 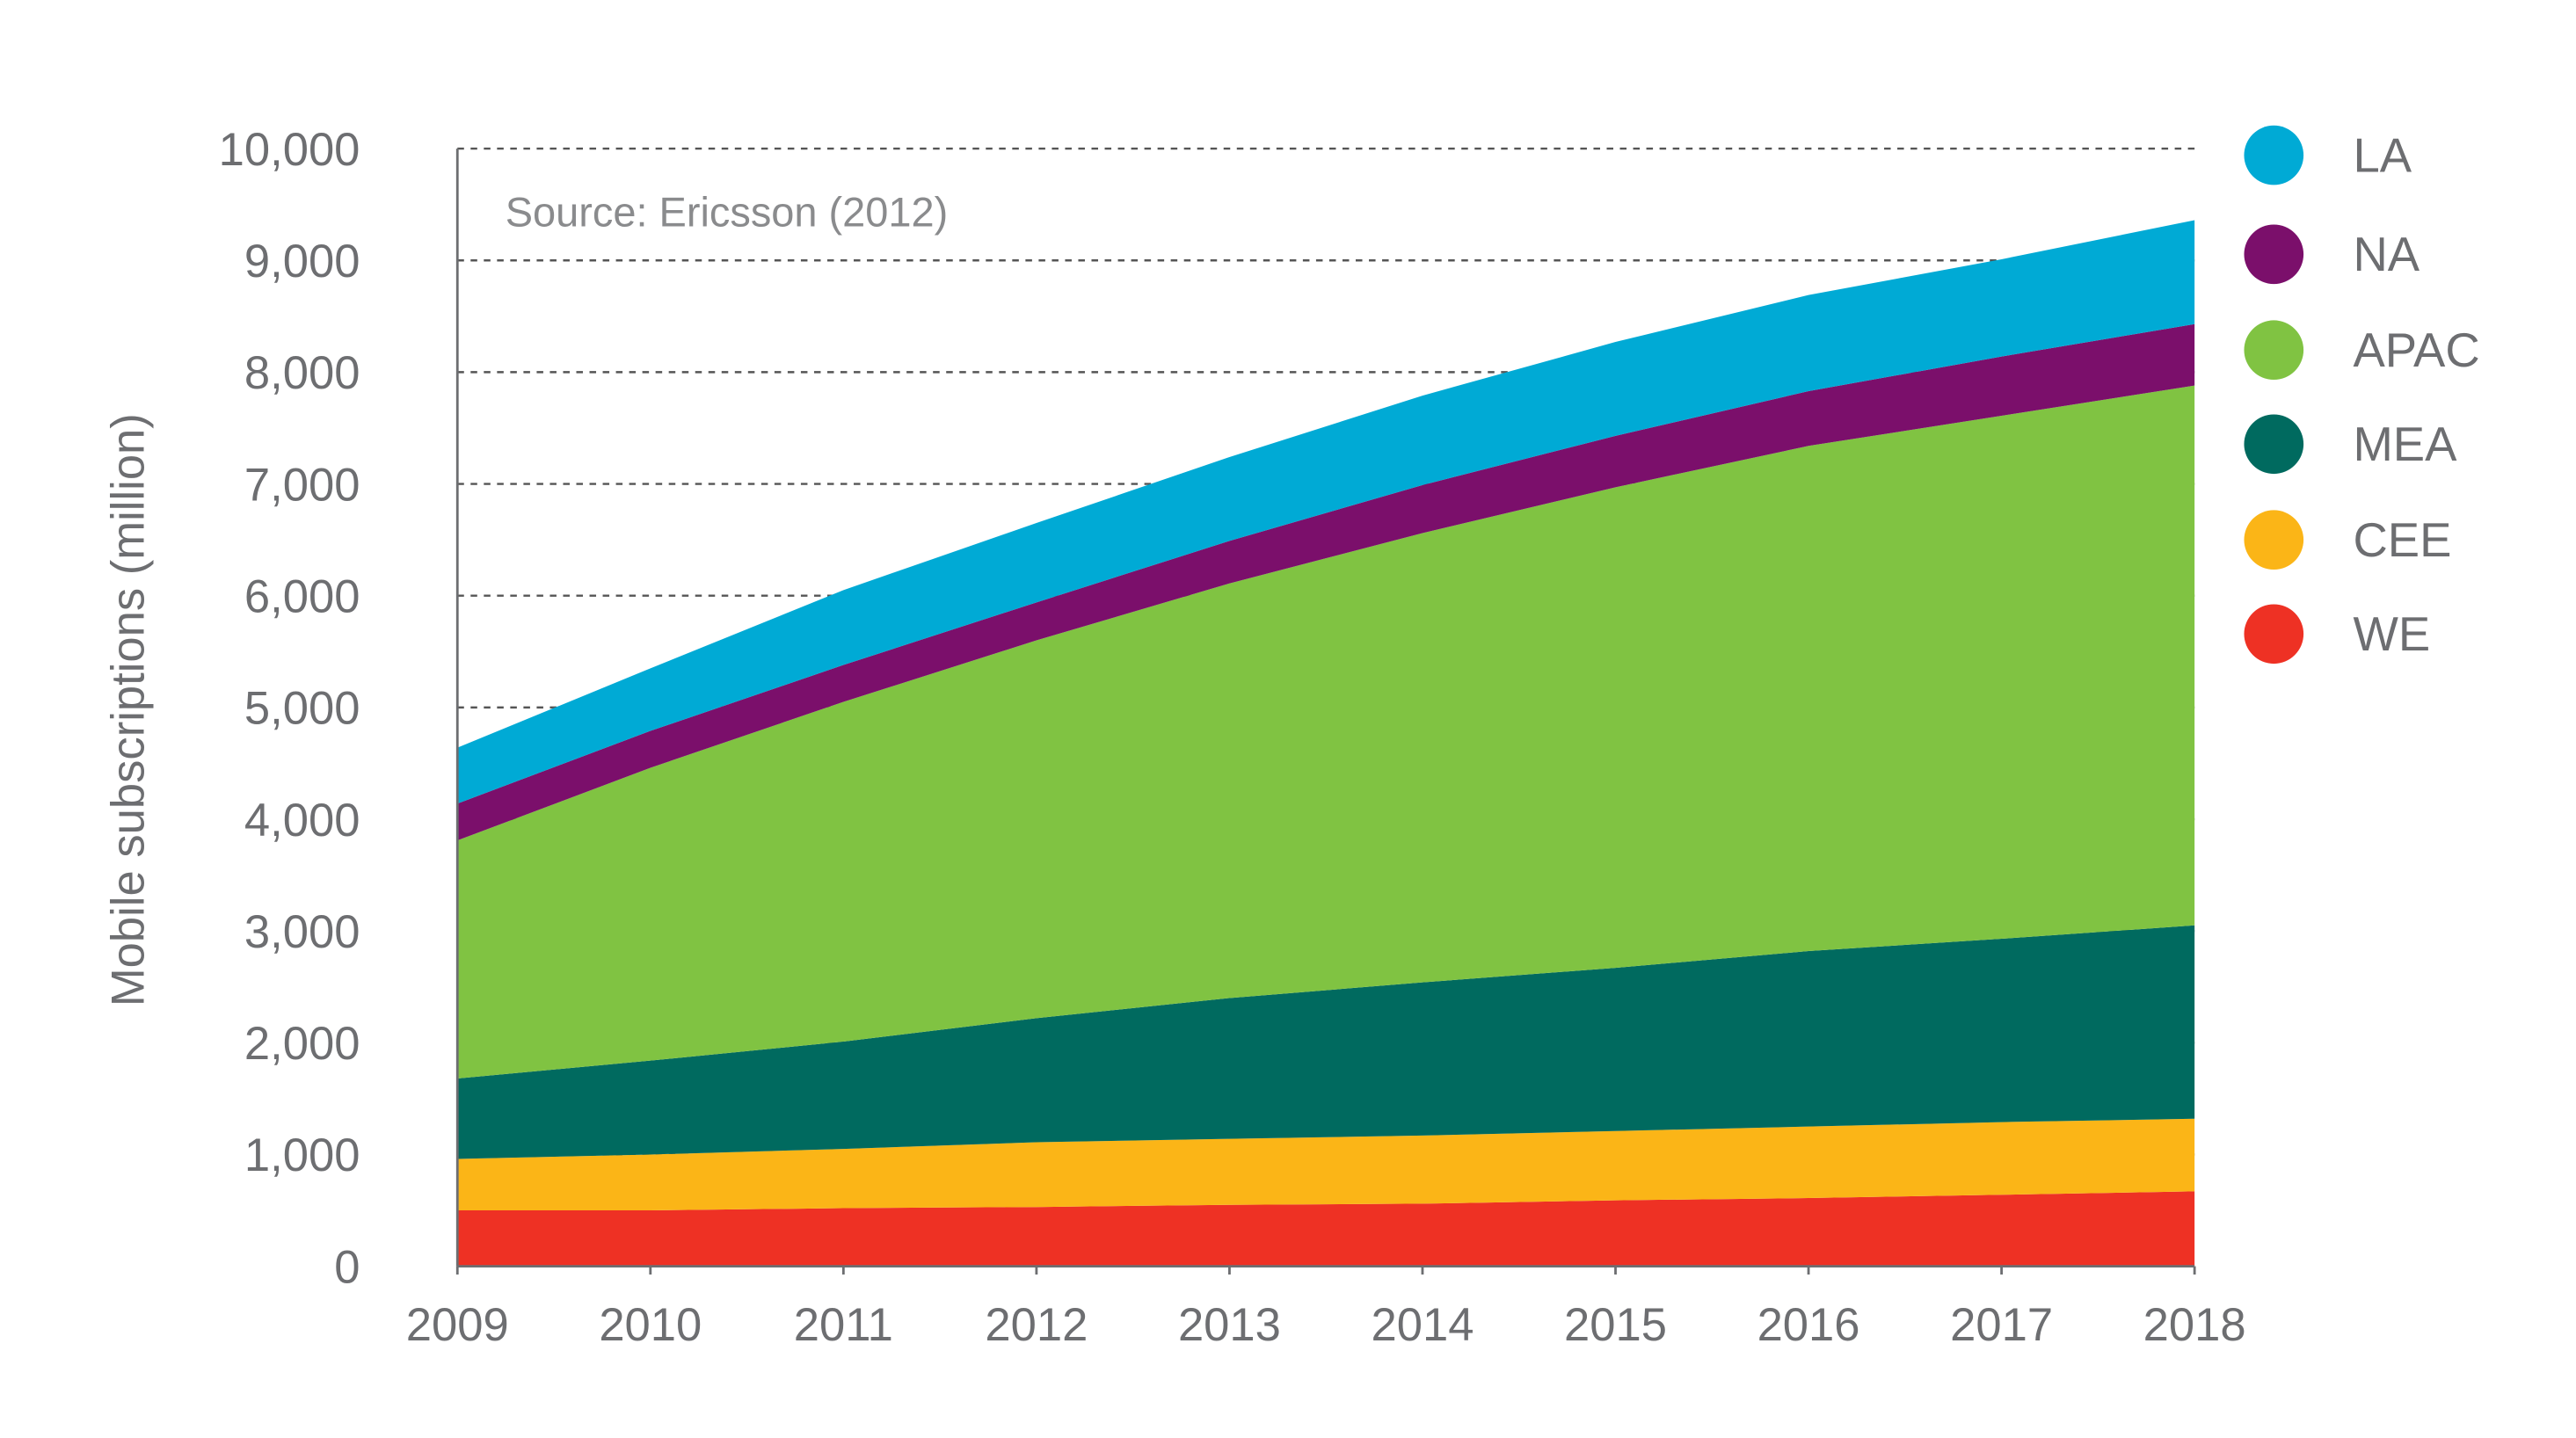 What do you see at coordinates (1808, 1325) in the screenshot?
I see `x-tick-label: 2016` at bounding box center [1808, 1325].